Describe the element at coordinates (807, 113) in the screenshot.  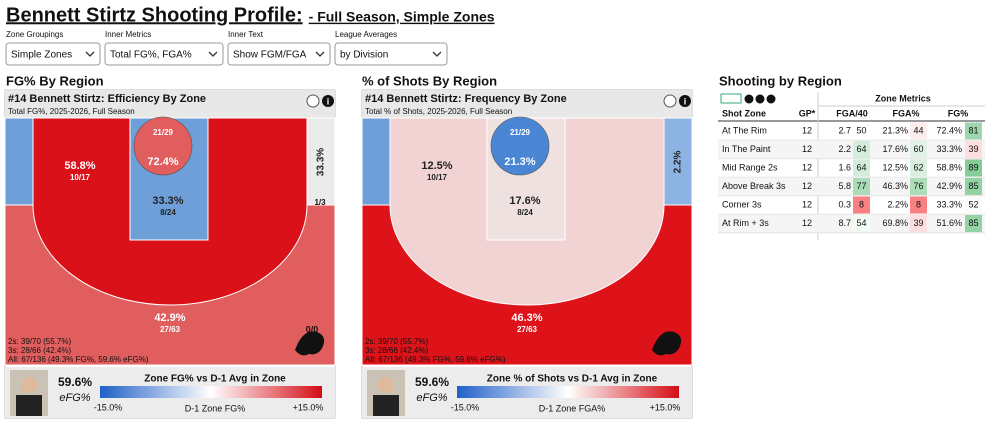
I see `column-header: GP*` at that location.